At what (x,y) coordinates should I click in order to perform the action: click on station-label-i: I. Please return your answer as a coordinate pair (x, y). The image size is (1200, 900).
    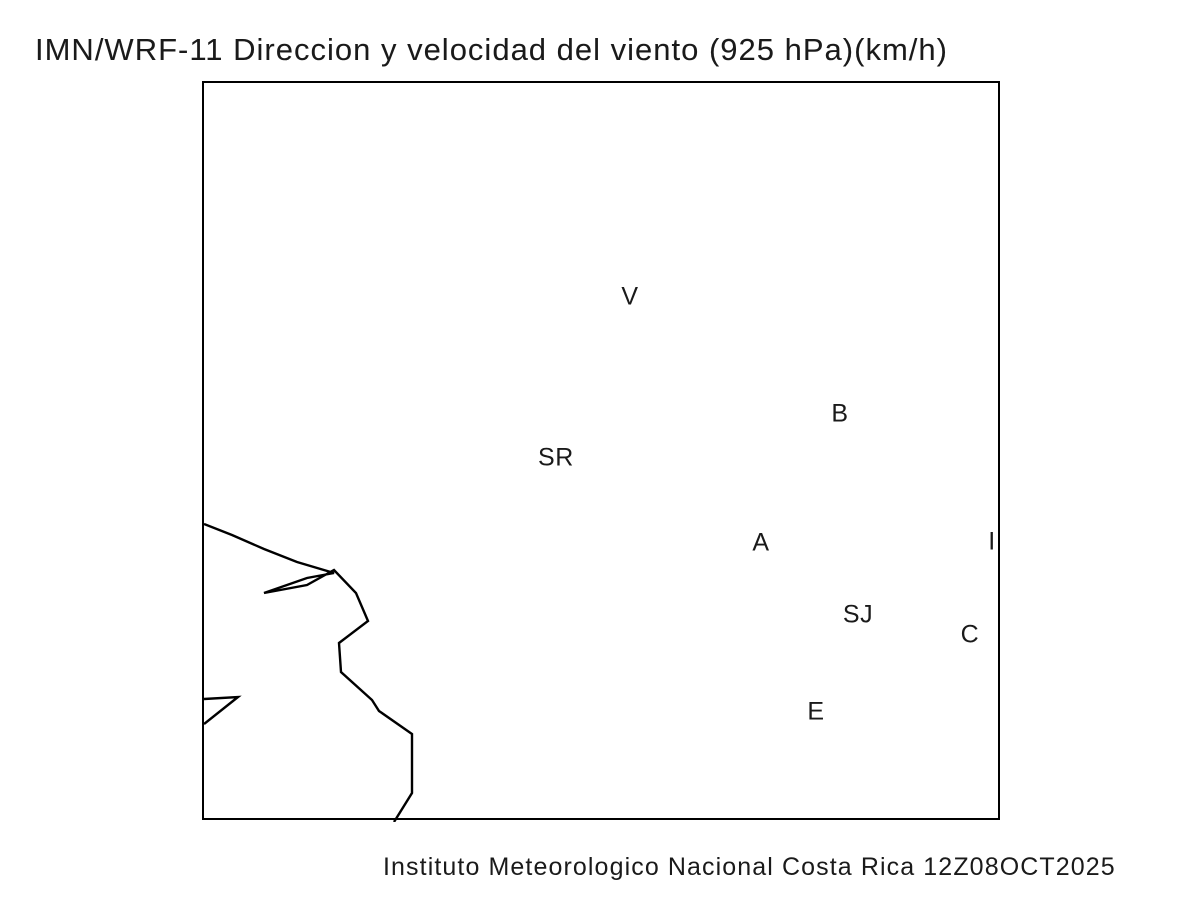
    Looking at the image, I should click on (992, 541).